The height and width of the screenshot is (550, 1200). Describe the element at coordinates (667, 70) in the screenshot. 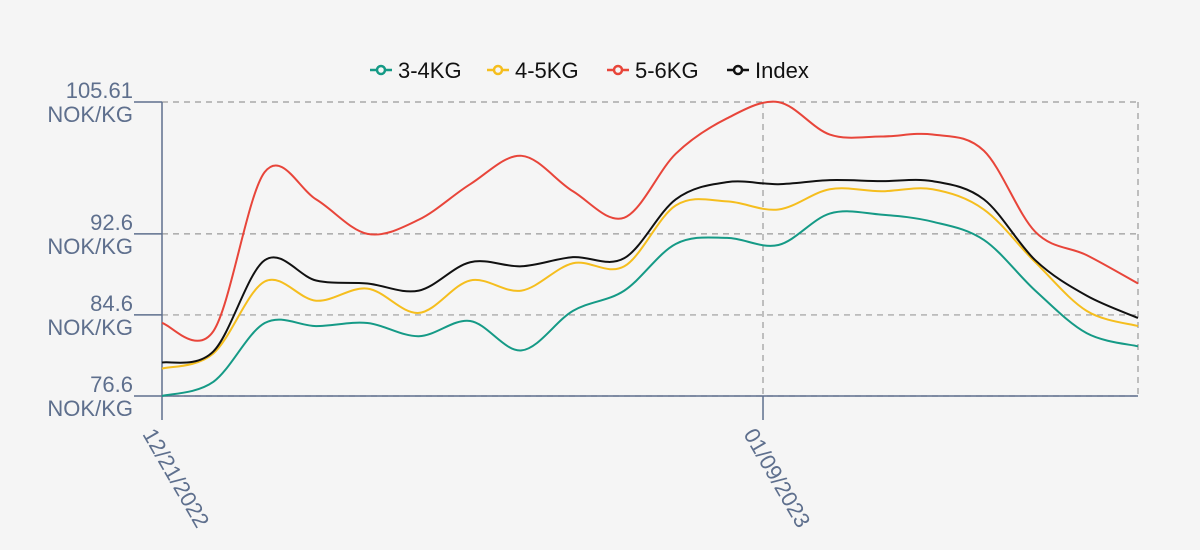

I see `legend-label: 5-6KG` at that location.